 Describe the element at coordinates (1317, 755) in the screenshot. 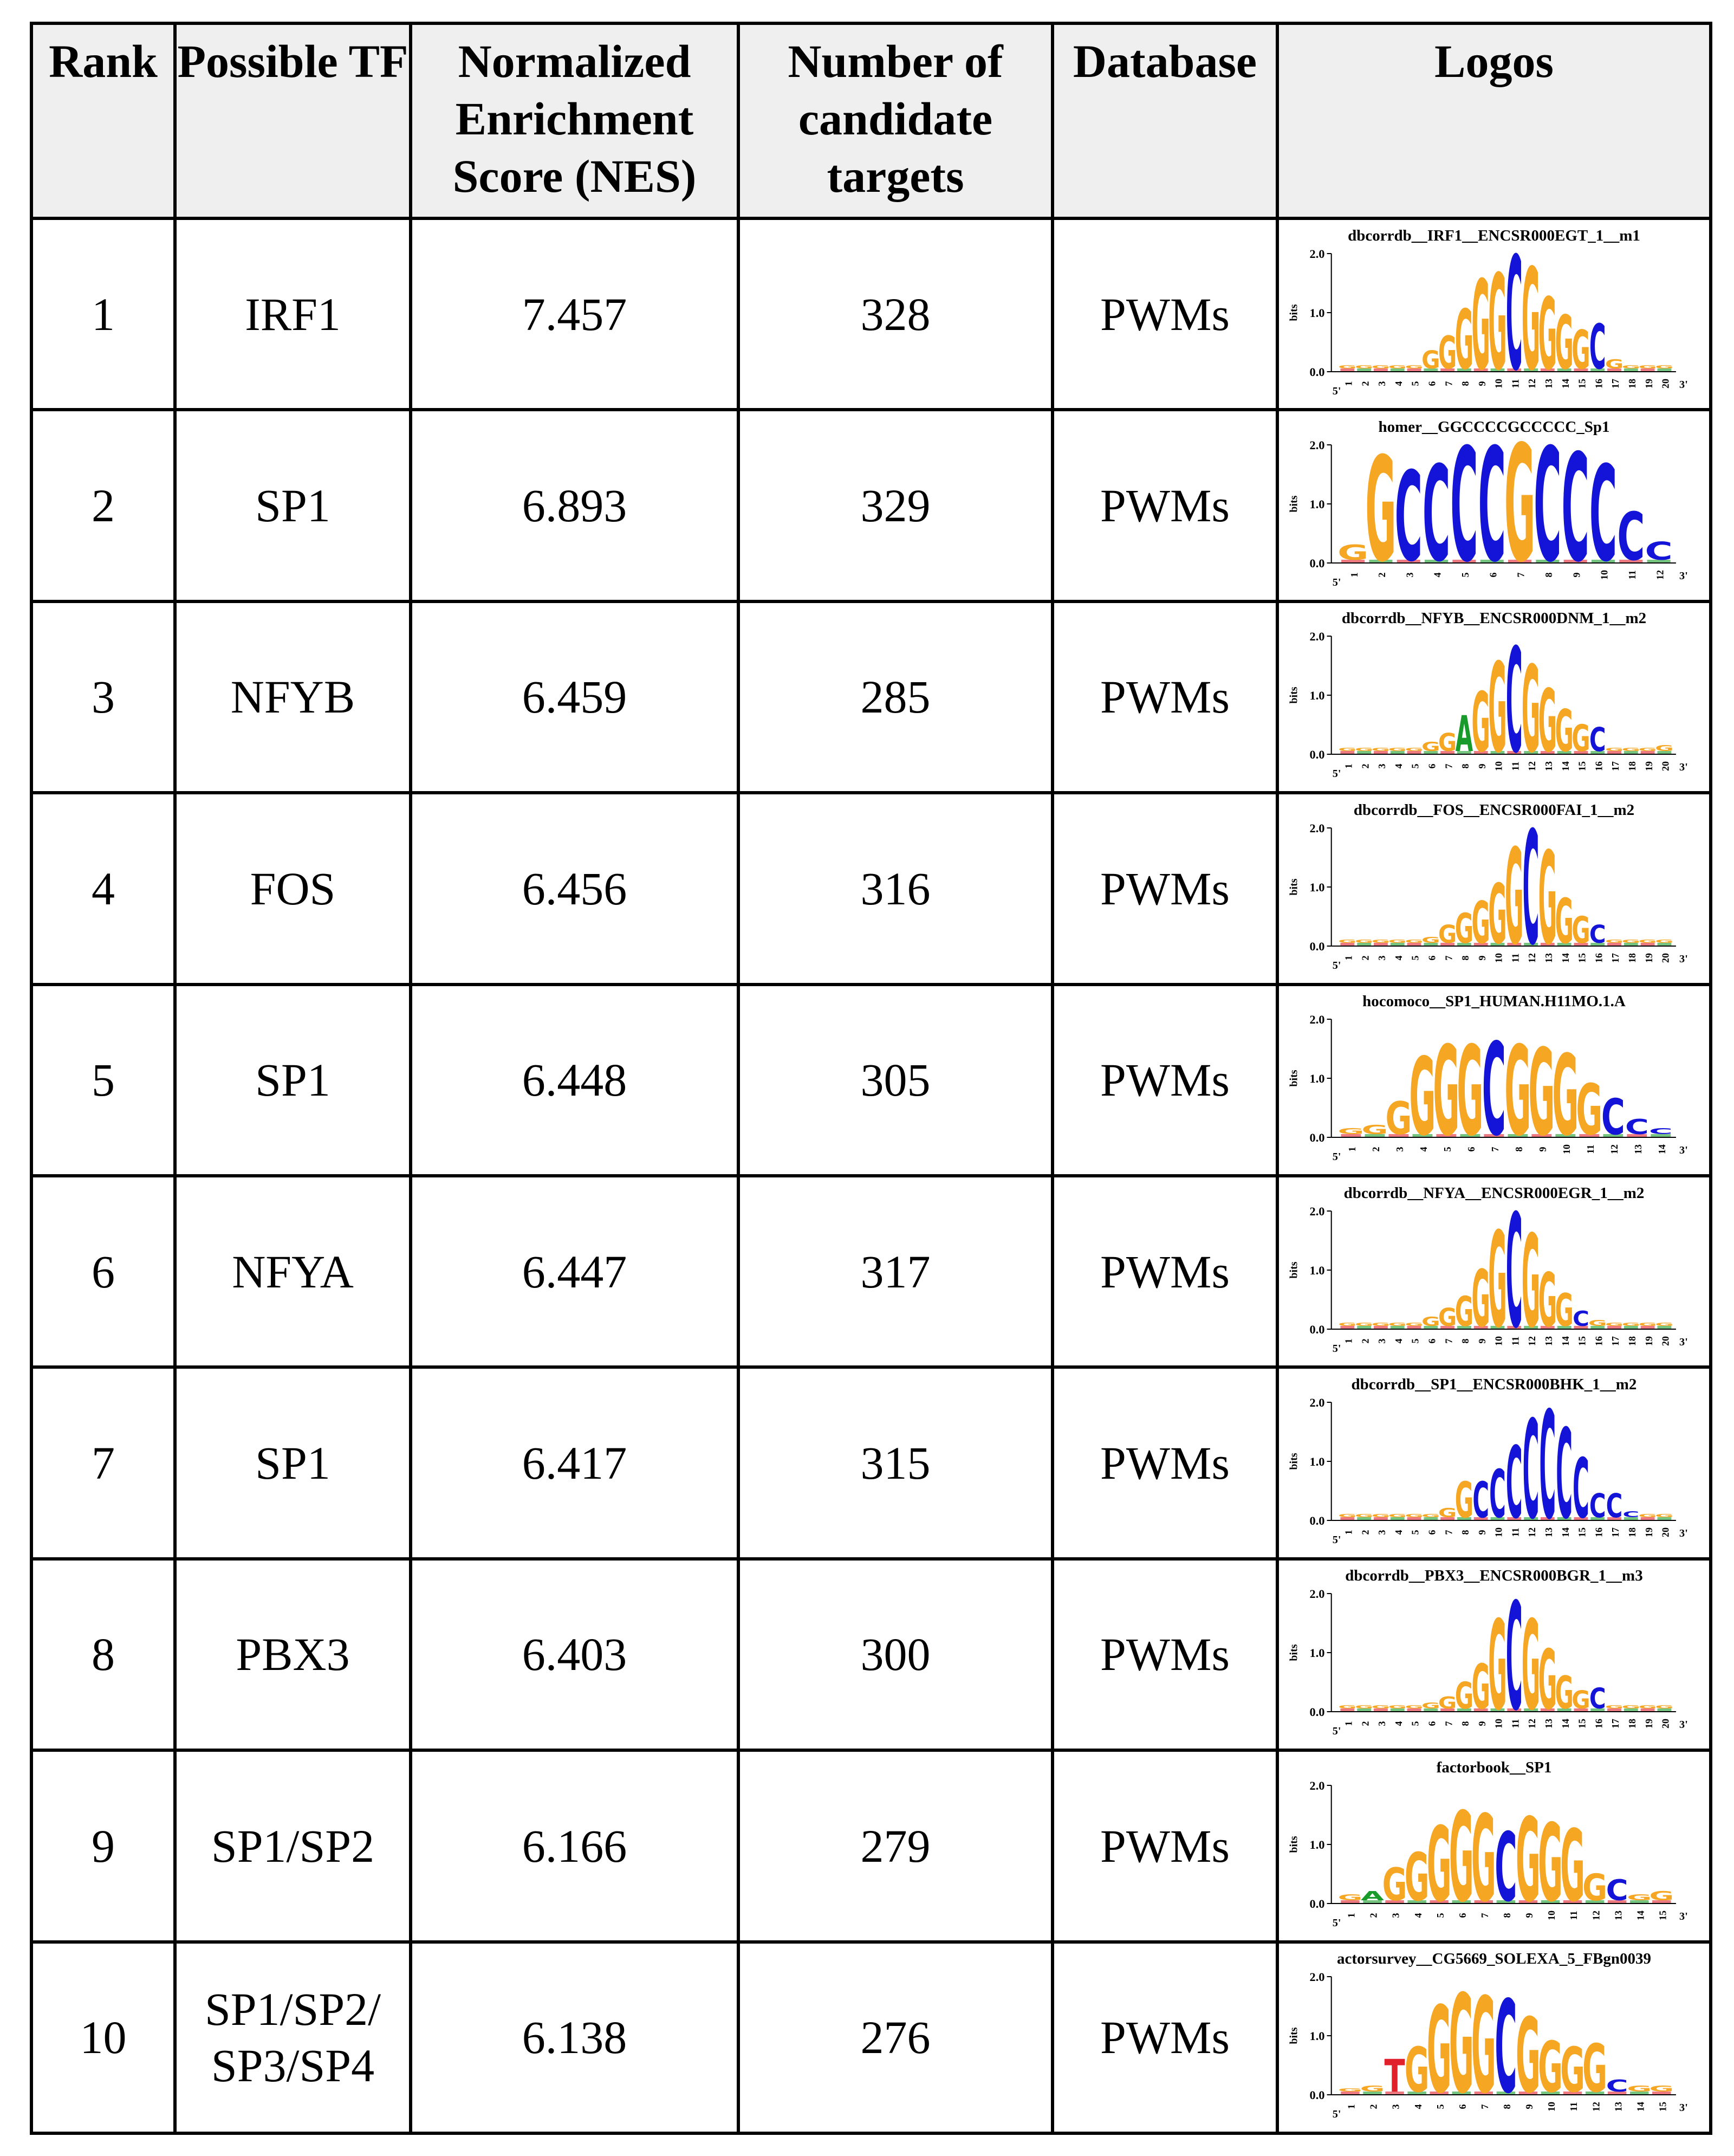

I see `logo-y-tick-label: 0.0` at that location.